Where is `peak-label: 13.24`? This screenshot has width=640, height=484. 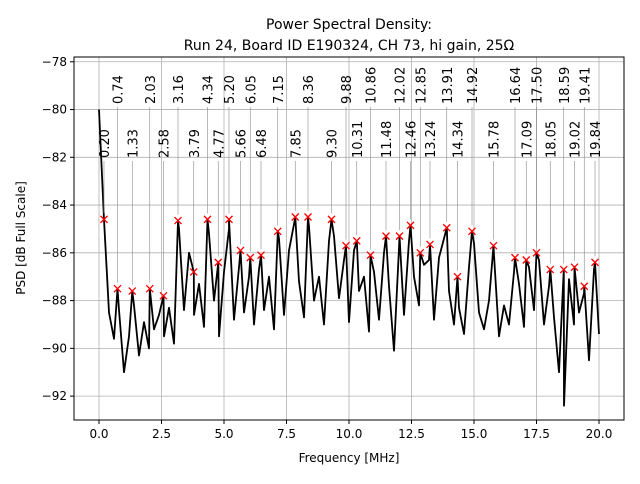
peak-label: 13.24 is located at coordinates (431, 139).